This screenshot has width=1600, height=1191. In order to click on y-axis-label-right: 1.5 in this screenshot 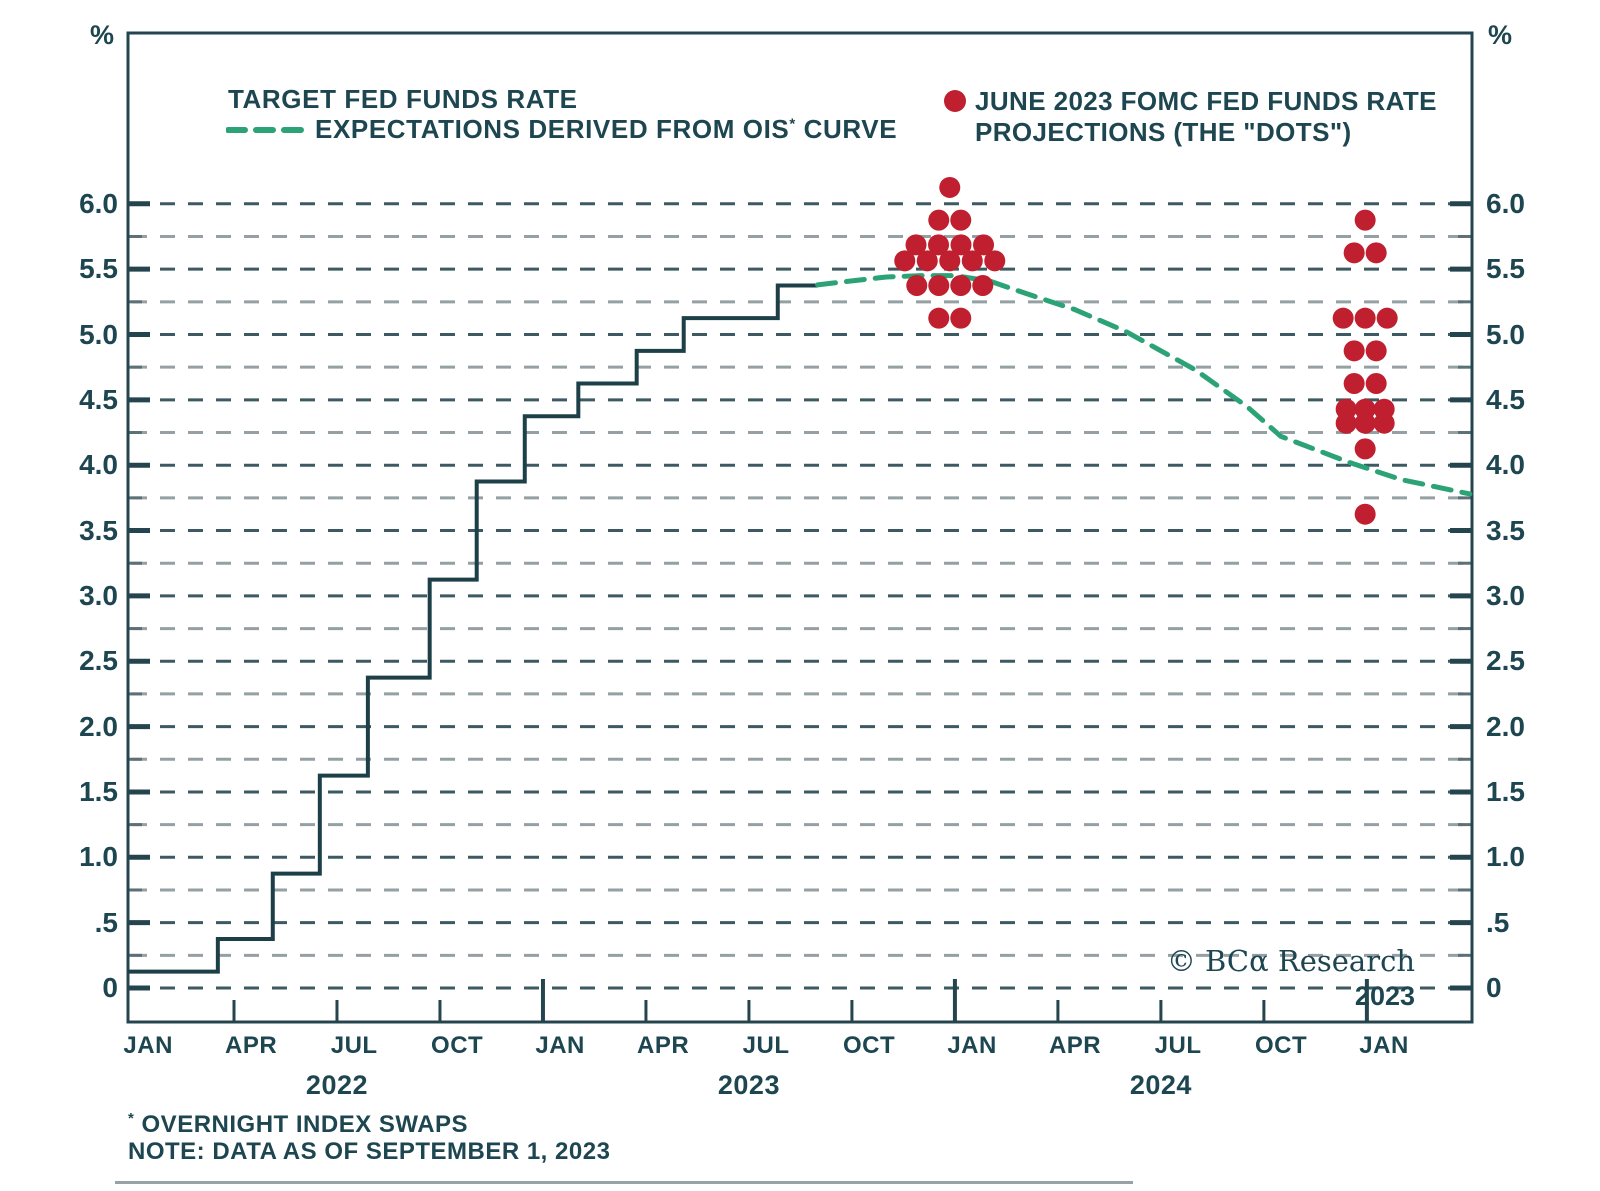, I will do `click(1505, 791)`.